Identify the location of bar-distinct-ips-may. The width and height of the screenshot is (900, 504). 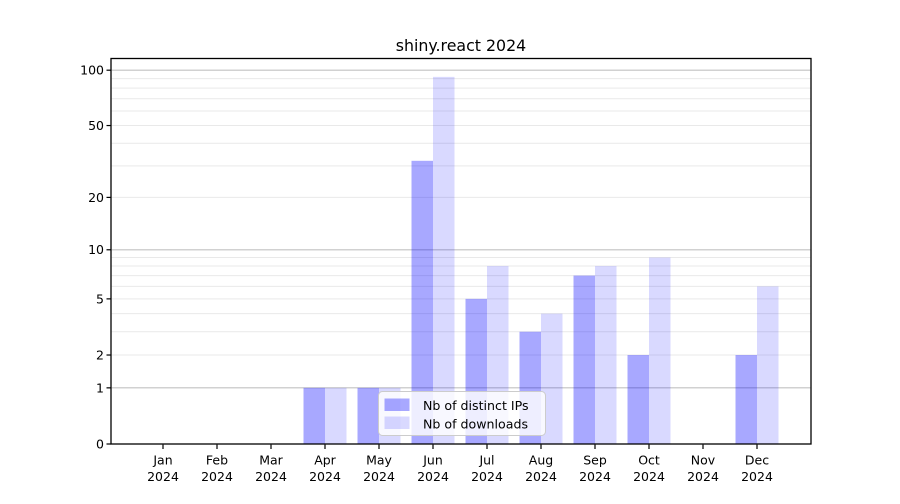
(368, 415).